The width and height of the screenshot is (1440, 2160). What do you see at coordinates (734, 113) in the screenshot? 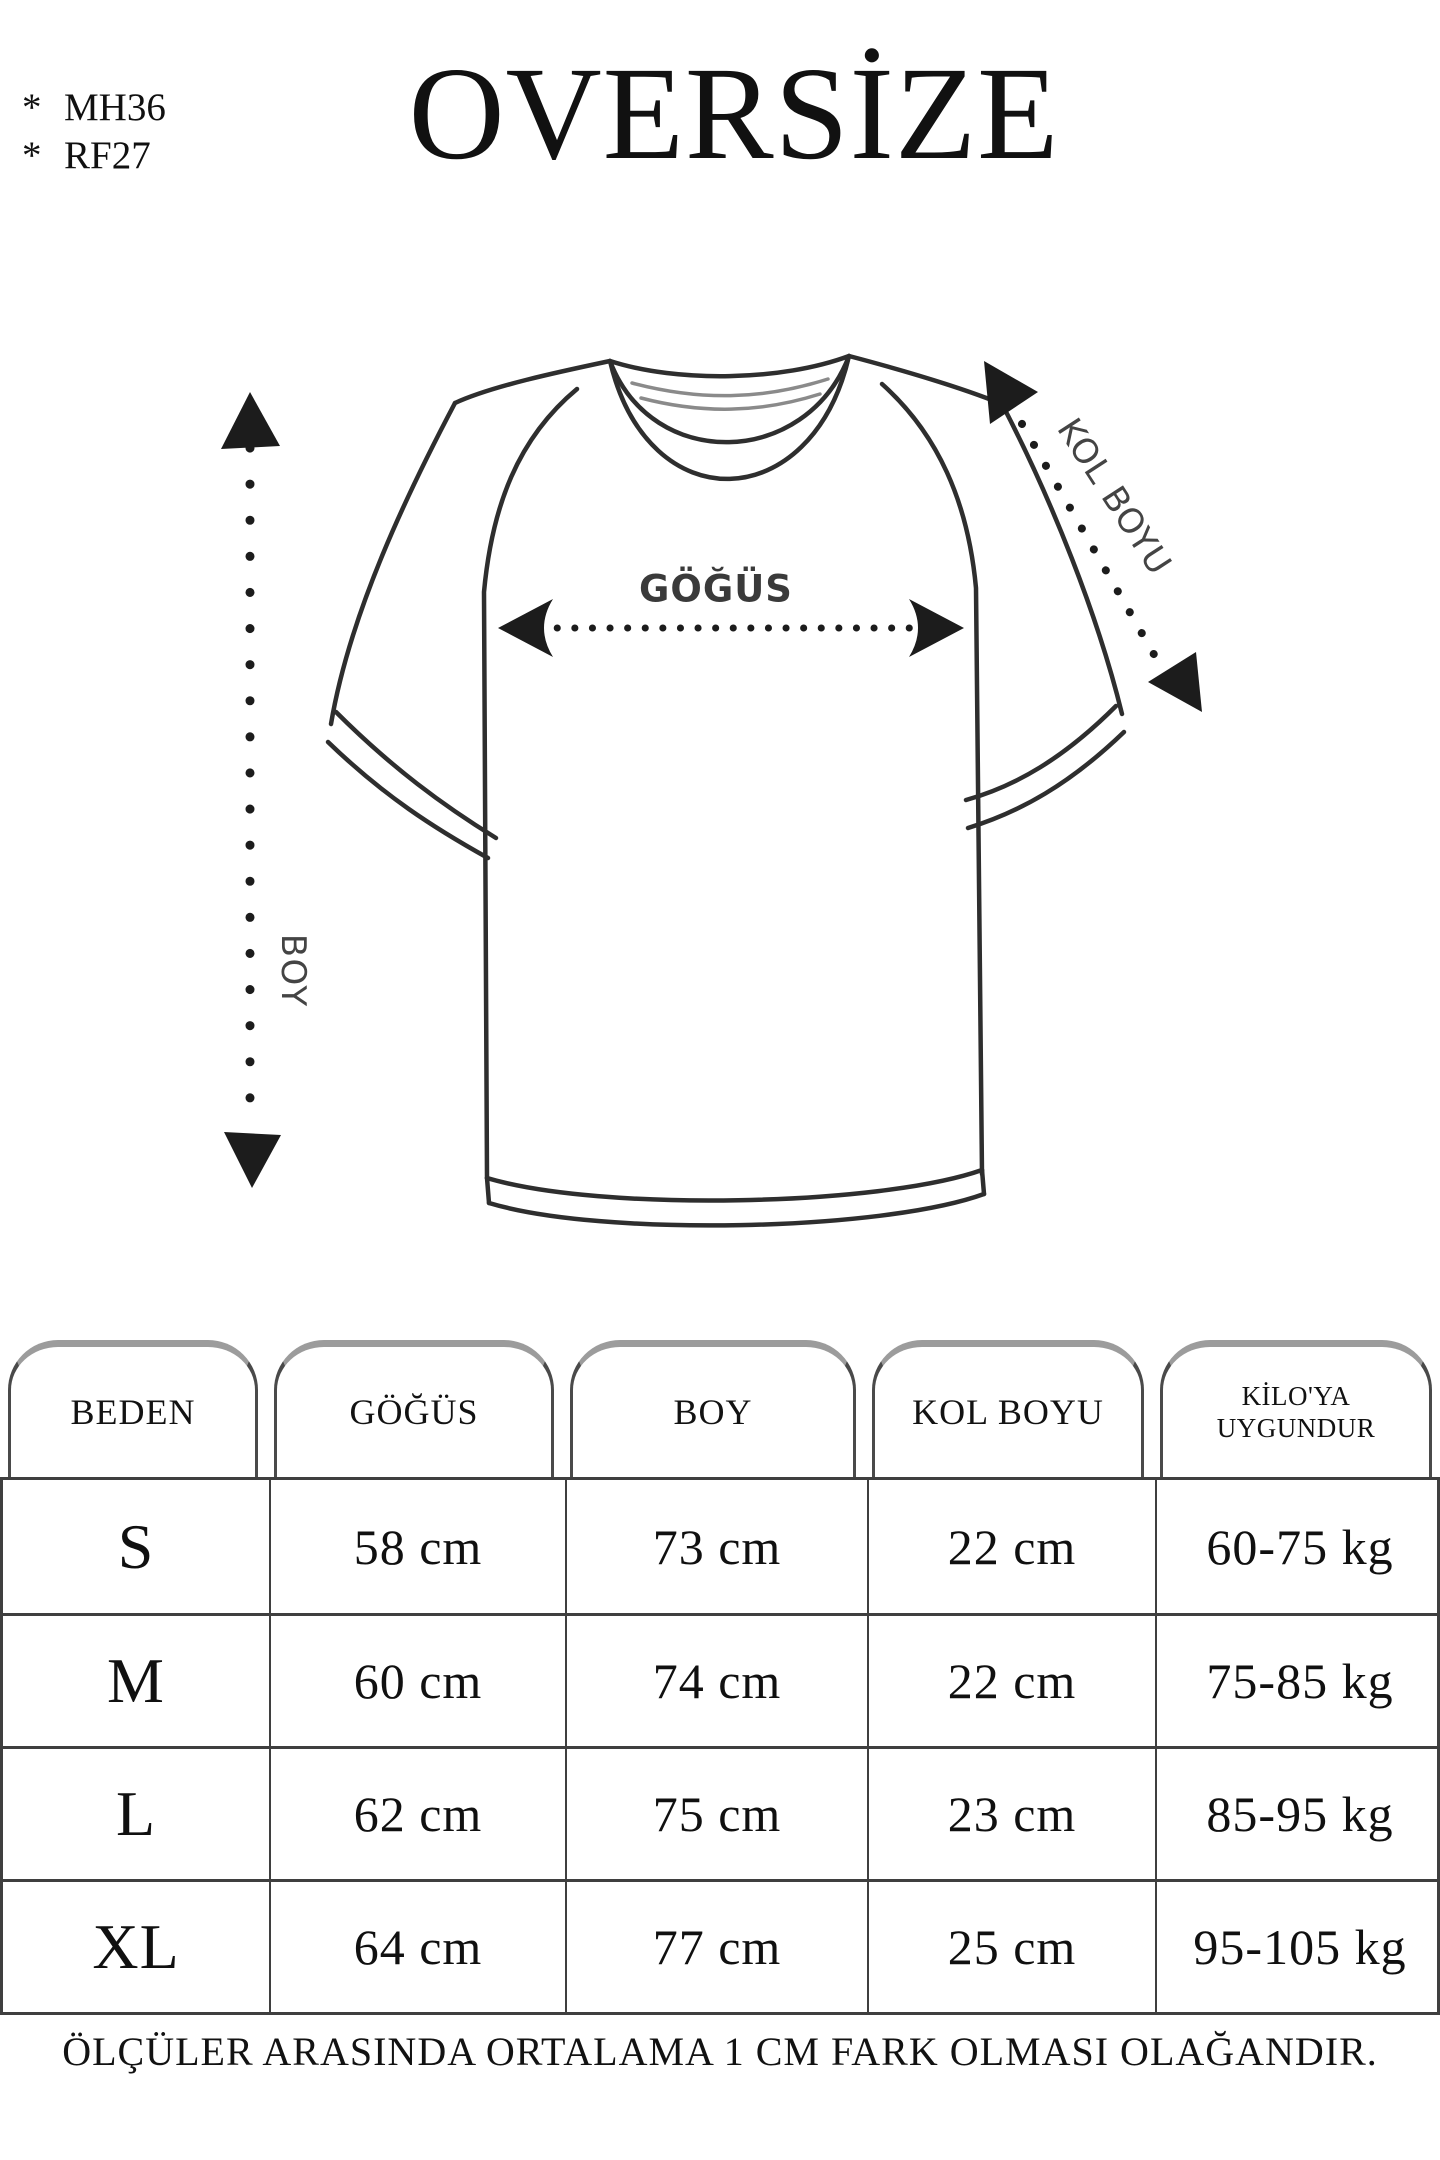
I see `page-title: OVERSİZE` at bounding box center [734, 113].